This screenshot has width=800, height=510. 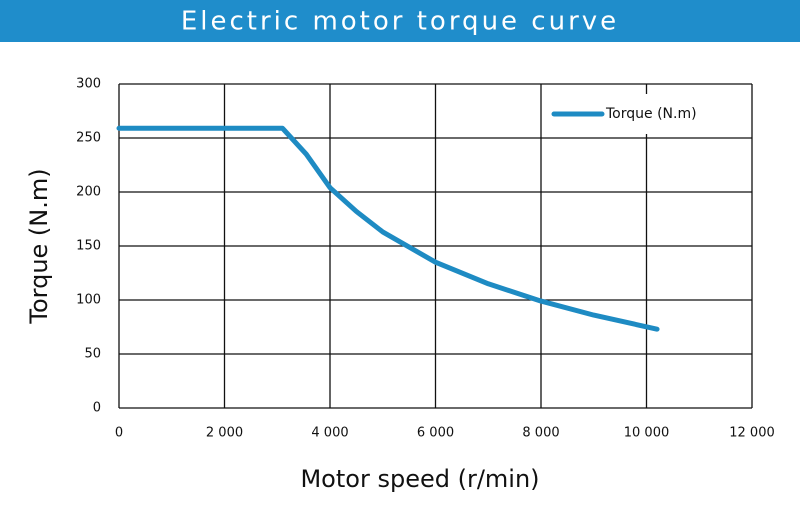 What do you see at coordinates (119, 433) in the screenshot?
I see `x-tick-label: 0` at bounding box center [119, 433].